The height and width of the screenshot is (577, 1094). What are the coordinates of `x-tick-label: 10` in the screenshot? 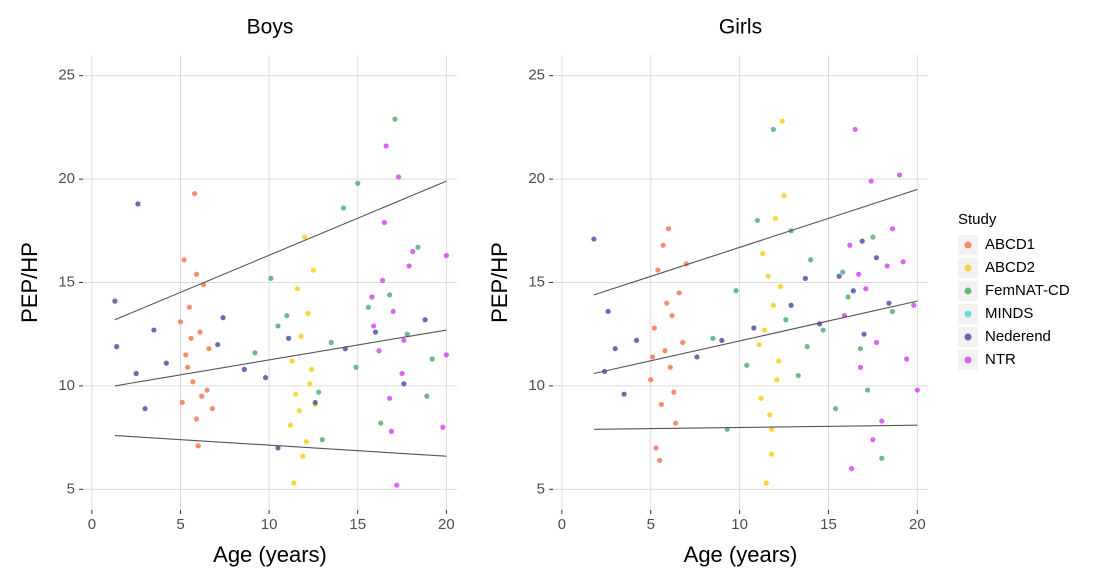 It's located at (269, 524).